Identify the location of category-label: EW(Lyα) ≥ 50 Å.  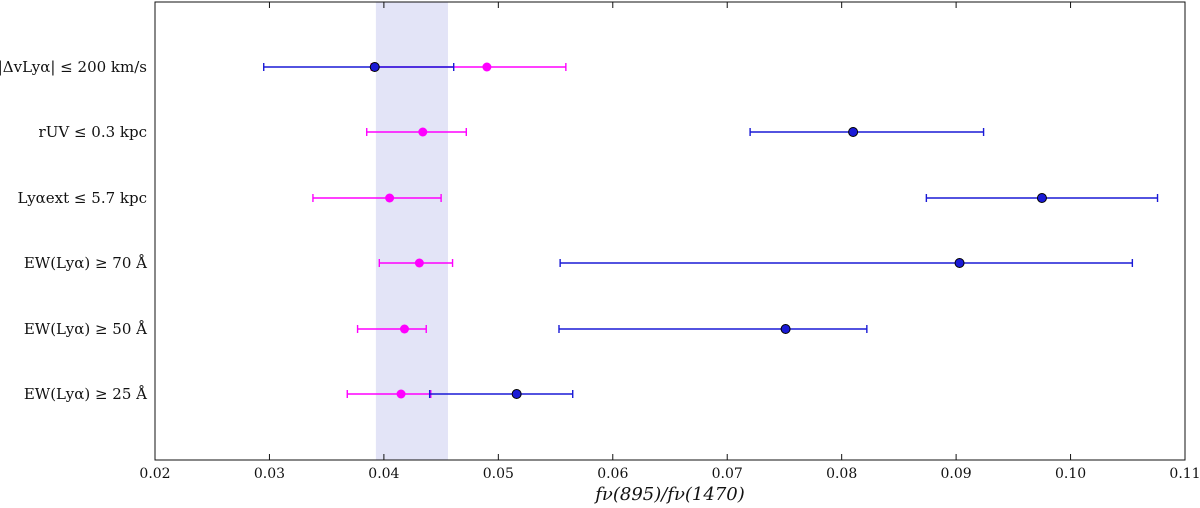
(85, 329).